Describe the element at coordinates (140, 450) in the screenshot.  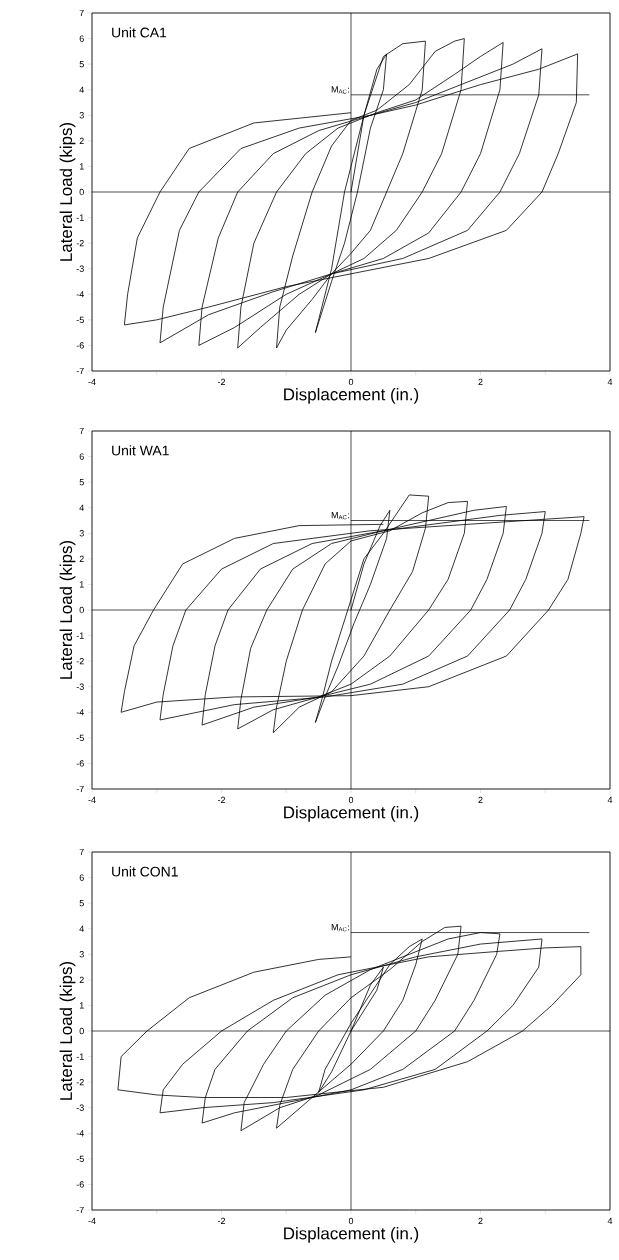
I see `text: Unit WA1` at that location.